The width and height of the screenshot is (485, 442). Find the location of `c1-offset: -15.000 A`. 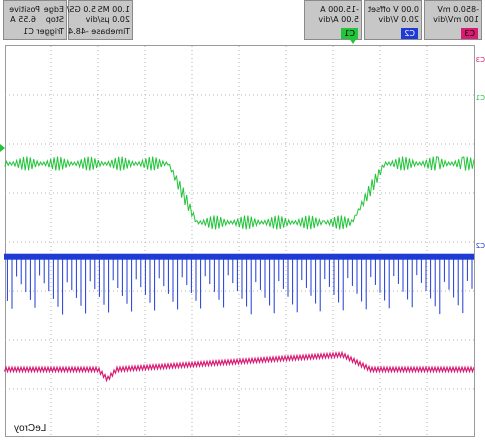

c1-offset: -15.000 A is located at coordinates (339, 9).